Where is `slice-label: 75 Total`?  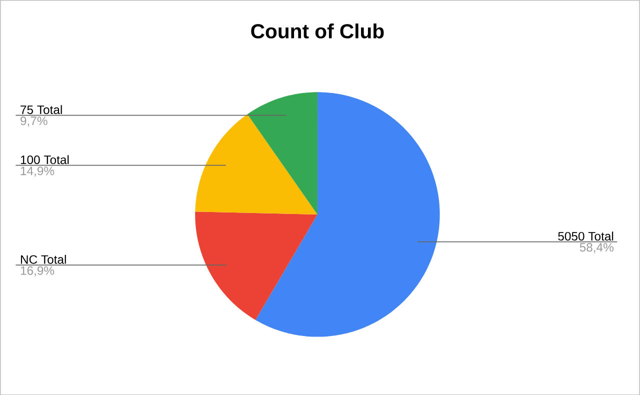 slice-label: 75 Total is located at coordinates (41, 109).